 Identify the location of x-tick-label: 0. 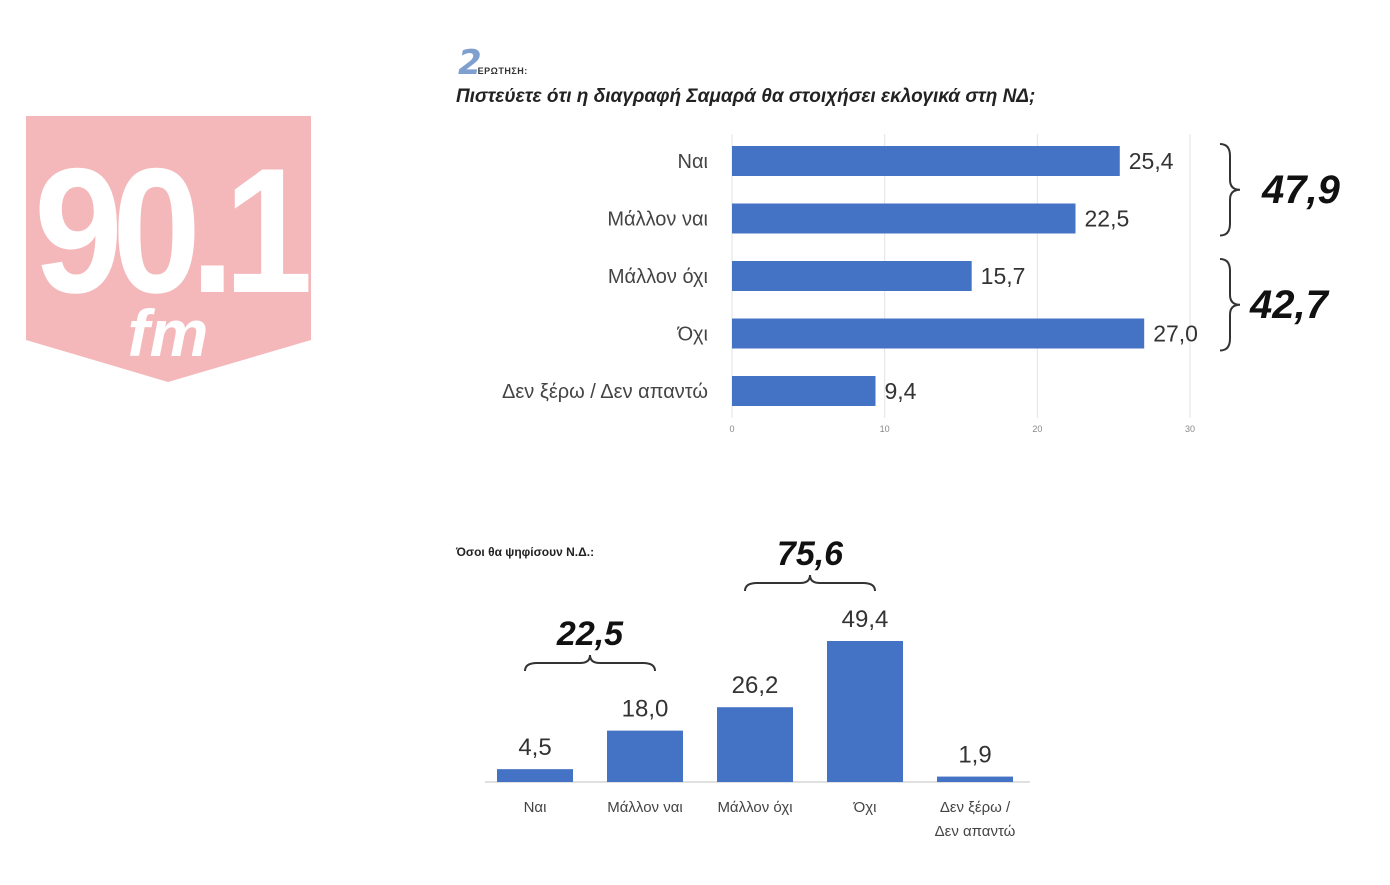
(731, 429).